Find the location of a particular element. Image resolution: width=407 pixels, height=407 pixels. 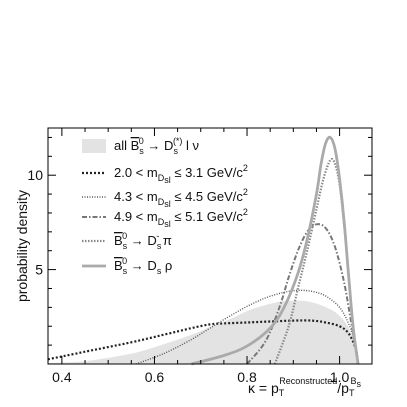

legend-label-1: 2.0 < mDsl ≤ 3.1 GeV/c2 is located at coordinates (181, 174).